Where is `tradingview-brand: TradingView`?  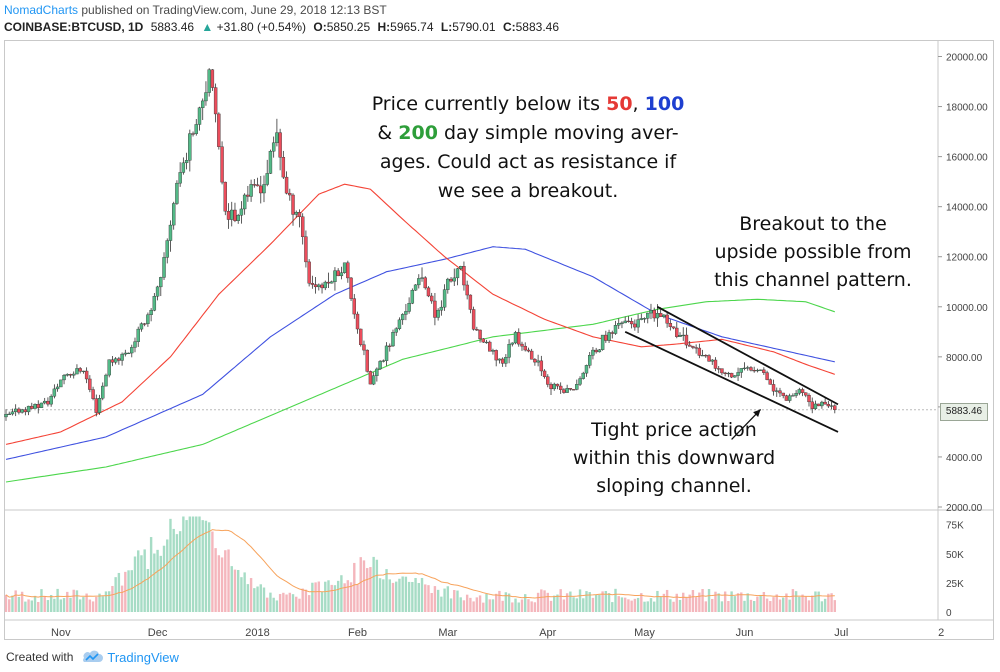 tradingview-brand: TradingView is located at coordinates (143, 657).